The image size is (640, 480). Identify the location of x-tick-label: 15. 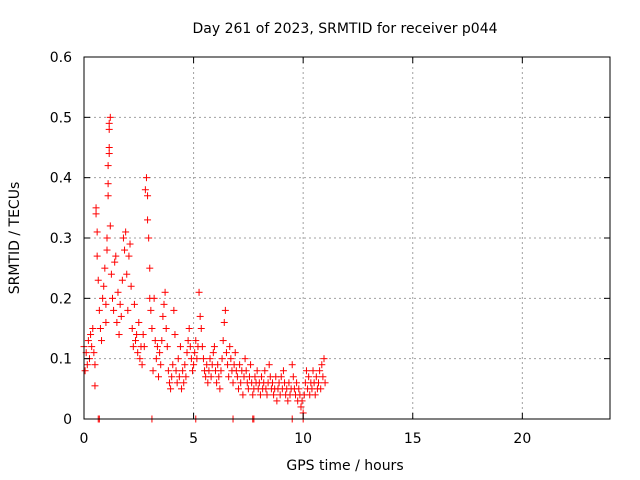
(413, 439).